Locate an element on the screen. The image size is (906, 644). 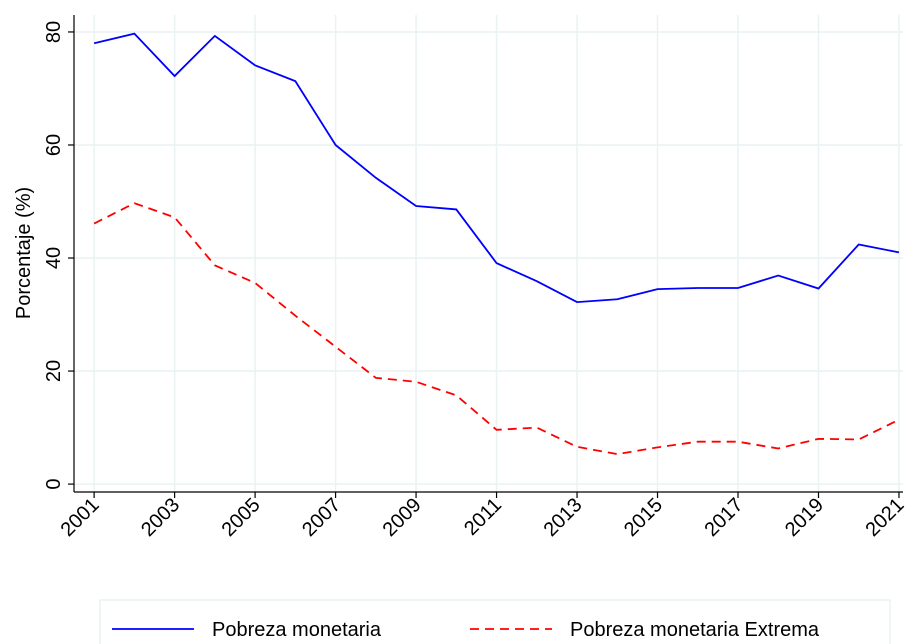
legend-label: Pobreza monetaria Extrema is located at coordinates (695, 630).